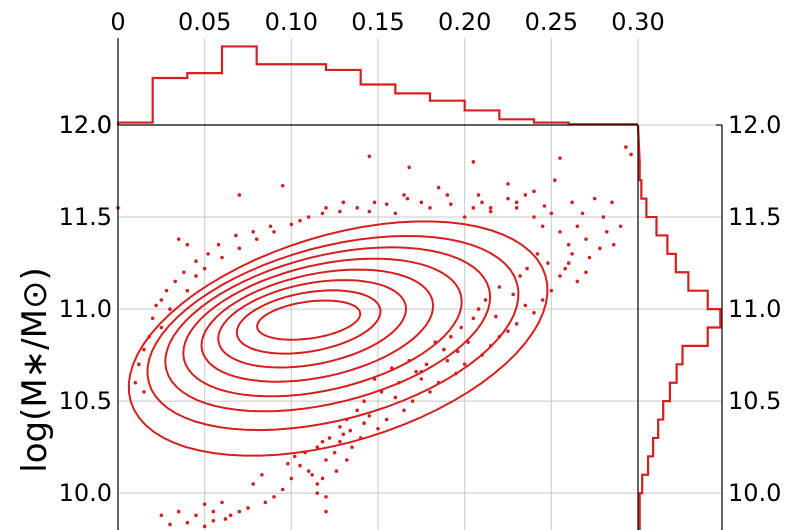 Image resolution: width=800 pixels, height=530 pixels. I want to click on y-tick-label-right: 11.0, so click(754, 309).